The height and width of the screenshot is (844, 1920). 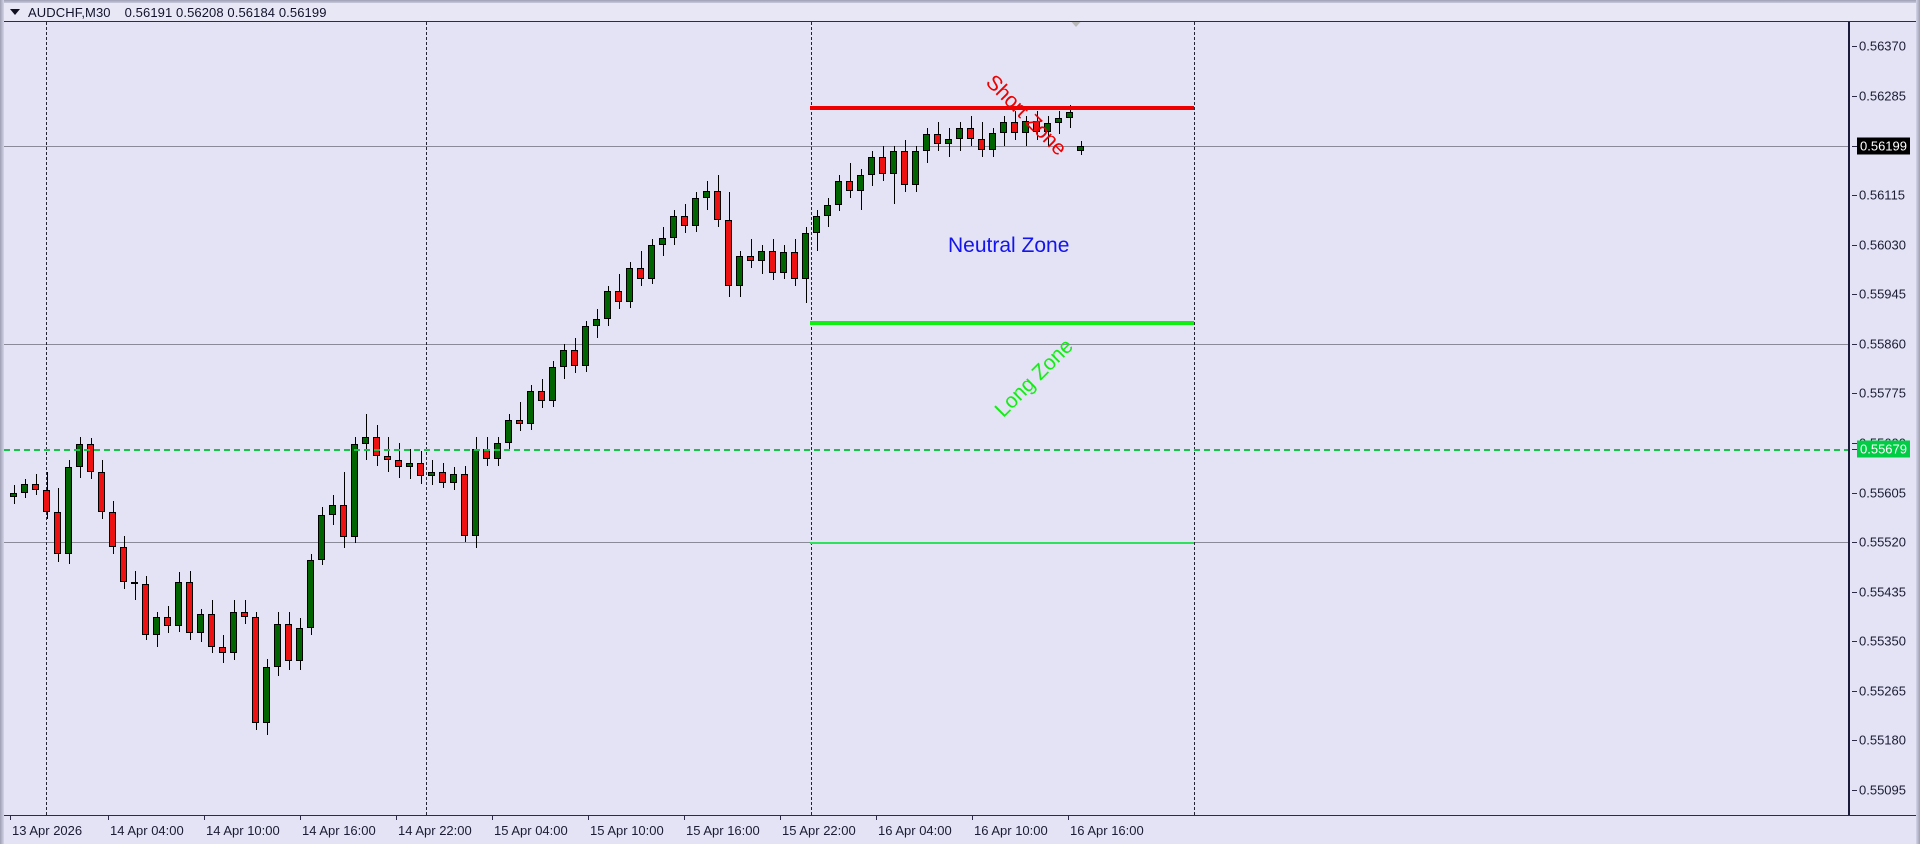 What do you see at coordinates (1882, 790) in the screenshot?
I see `price-axis-label: 0.55095` at bounding box center [1882, 790].